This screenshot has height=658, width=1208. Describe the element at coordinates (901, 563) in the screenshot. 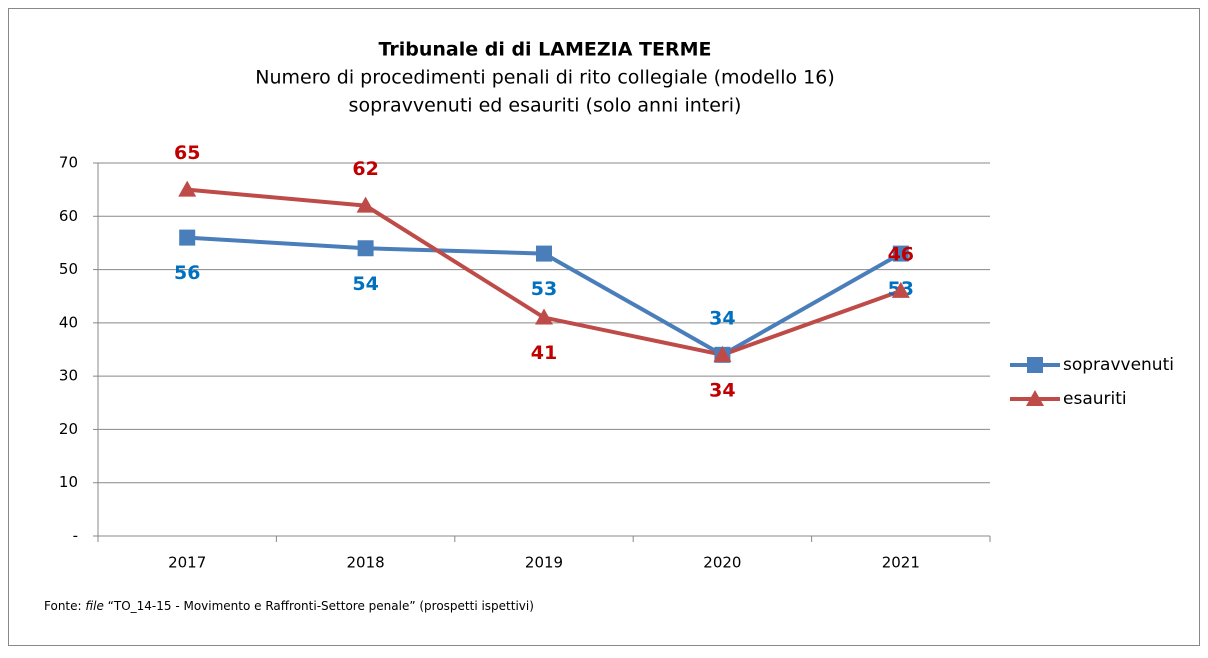

I see `x-tick-label: 2021` at that location.